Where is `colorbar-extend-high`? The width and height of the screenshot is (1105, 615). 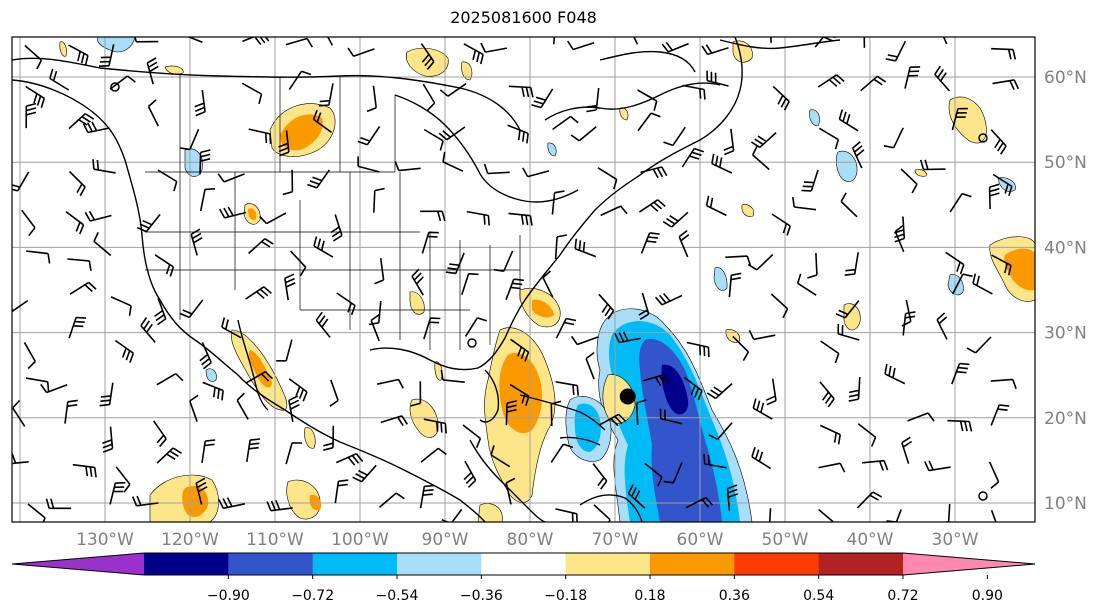 colorbar-extend-high is located at coordinates (969, 564).